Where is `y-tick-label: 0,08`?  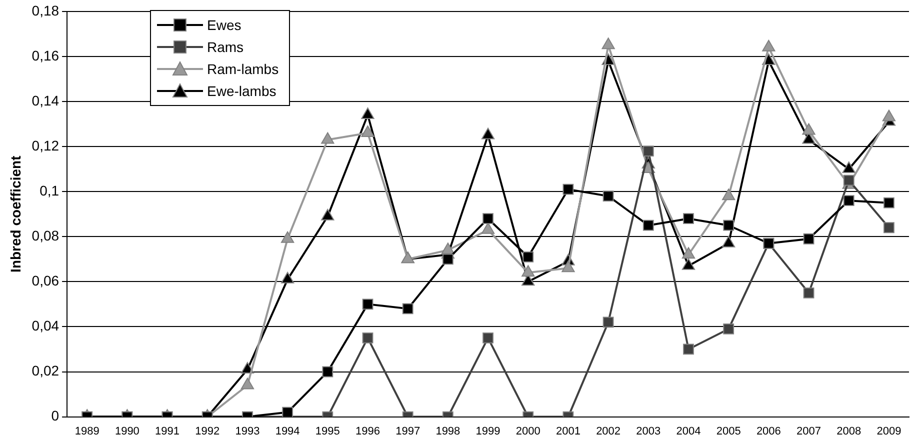
y-tick-label: 0,08 is located at coordinates (46, 235).